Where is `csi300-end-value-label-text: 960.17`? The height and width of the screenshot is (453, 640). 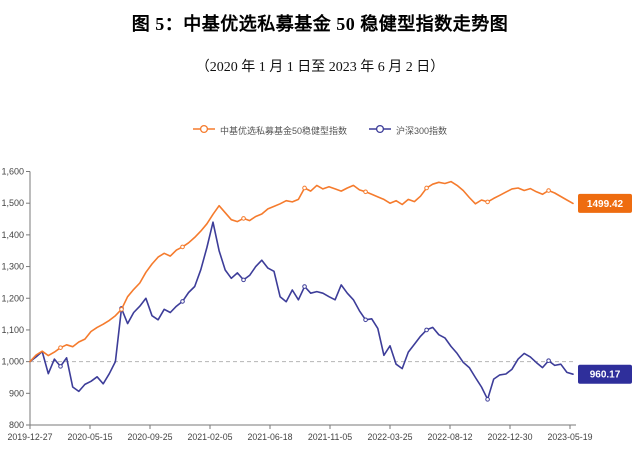
csi300-end-value-label-text: 960.17 is located at coordinates (605, 375).